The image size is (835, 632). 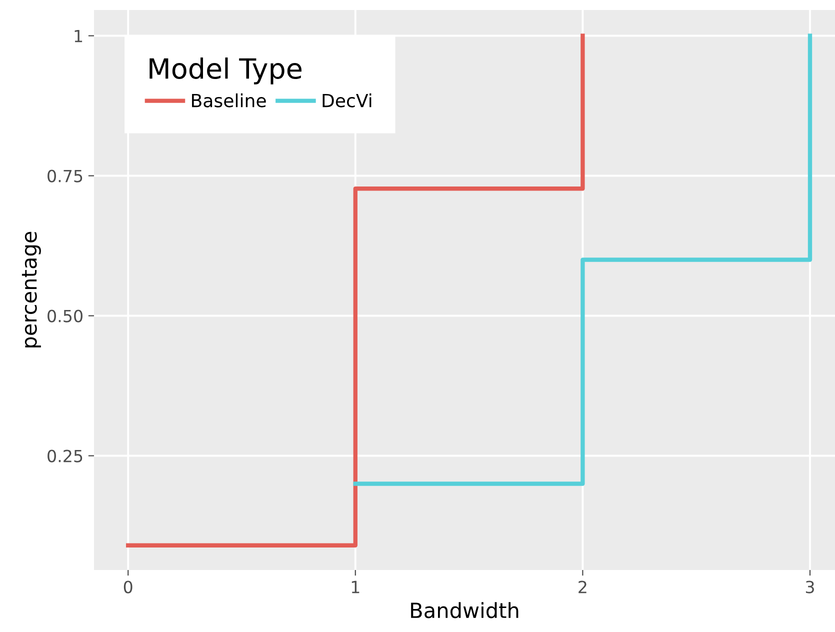 I want to click on legend-label: DecVi, so click(x=347, y=100).